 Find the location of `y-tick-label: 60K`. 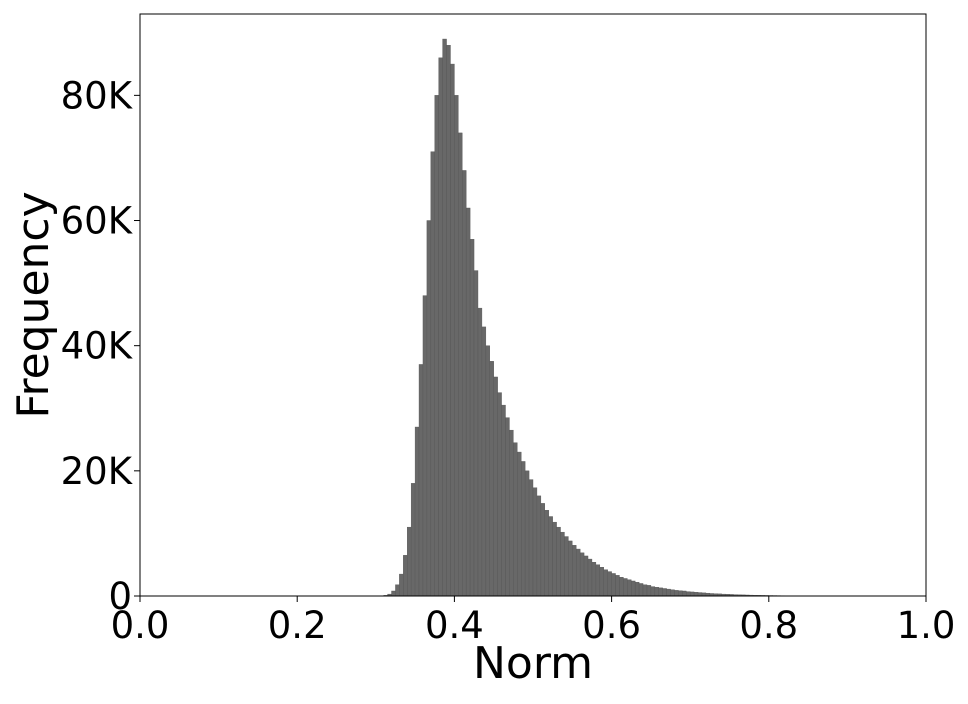

y-tick-label: 60K is located at coordinates (97, 221).